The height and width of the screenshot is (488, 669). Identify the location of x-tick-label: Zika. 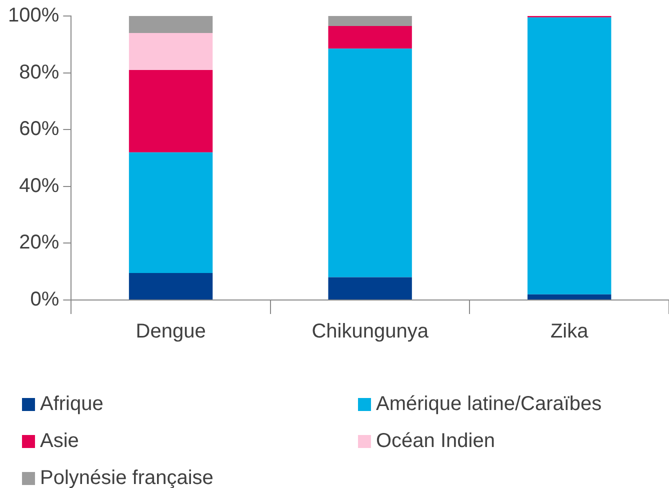
(570, 331).